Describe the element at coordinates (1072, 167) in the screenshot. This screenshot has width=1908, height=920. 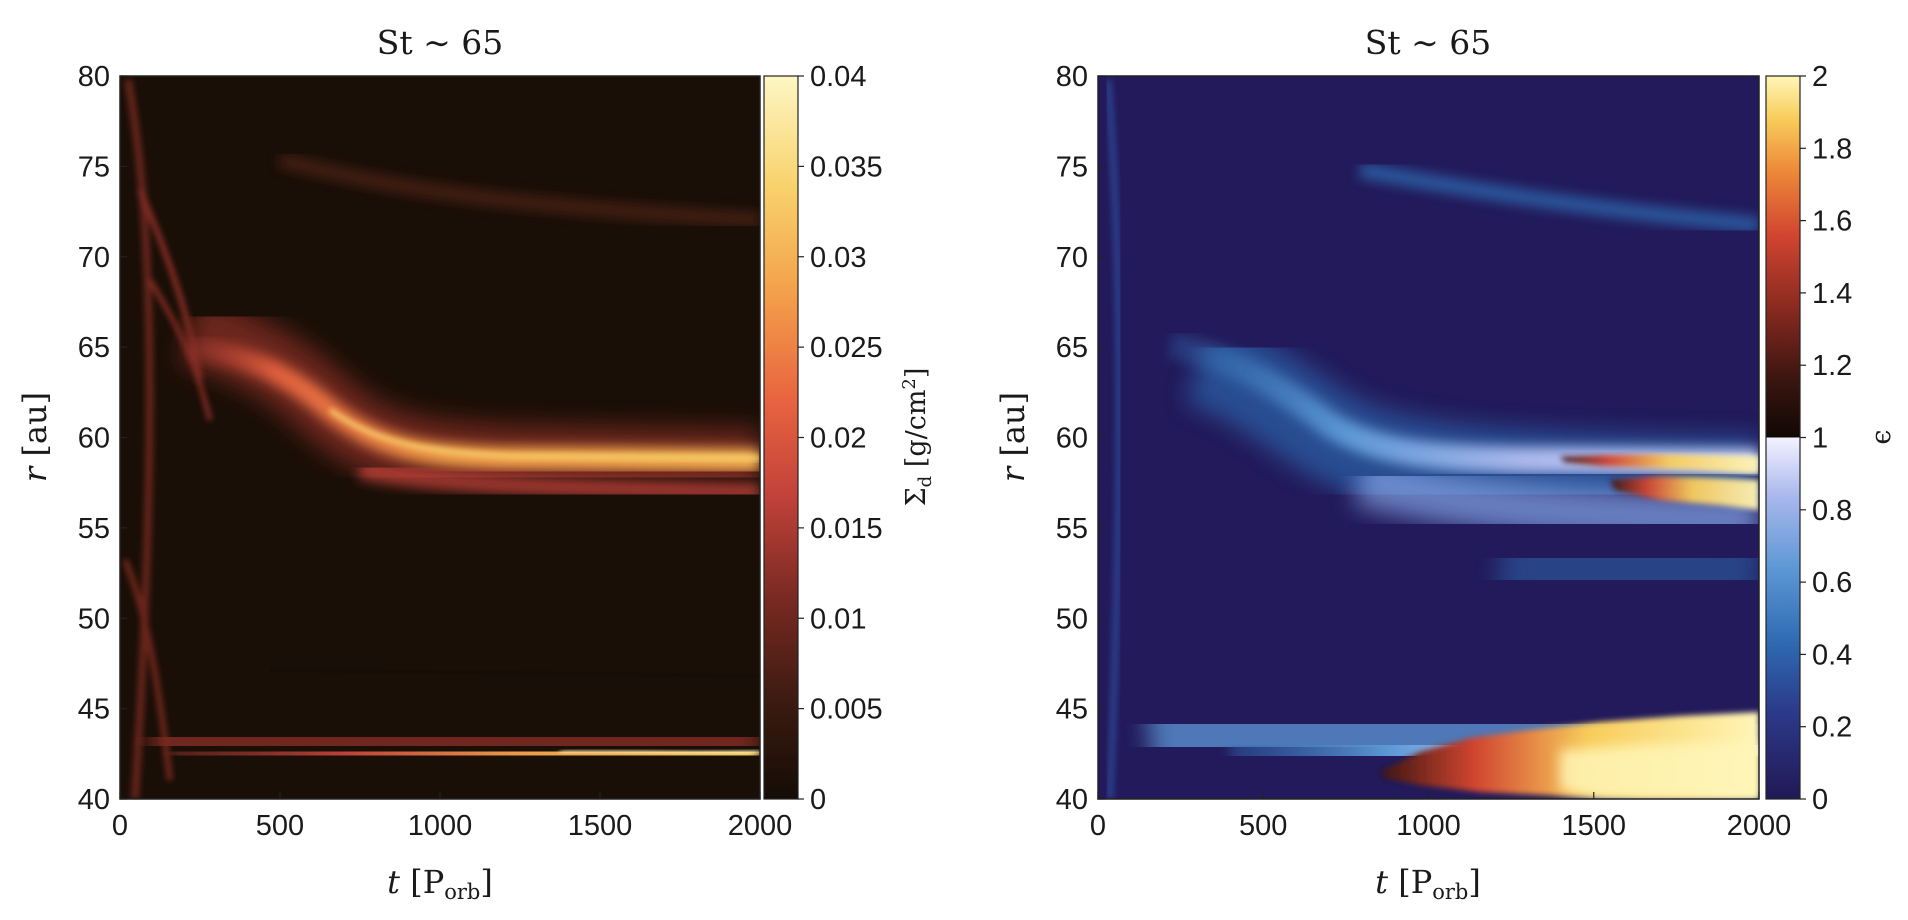
I see `right-y-tick-label: 75` at that location.